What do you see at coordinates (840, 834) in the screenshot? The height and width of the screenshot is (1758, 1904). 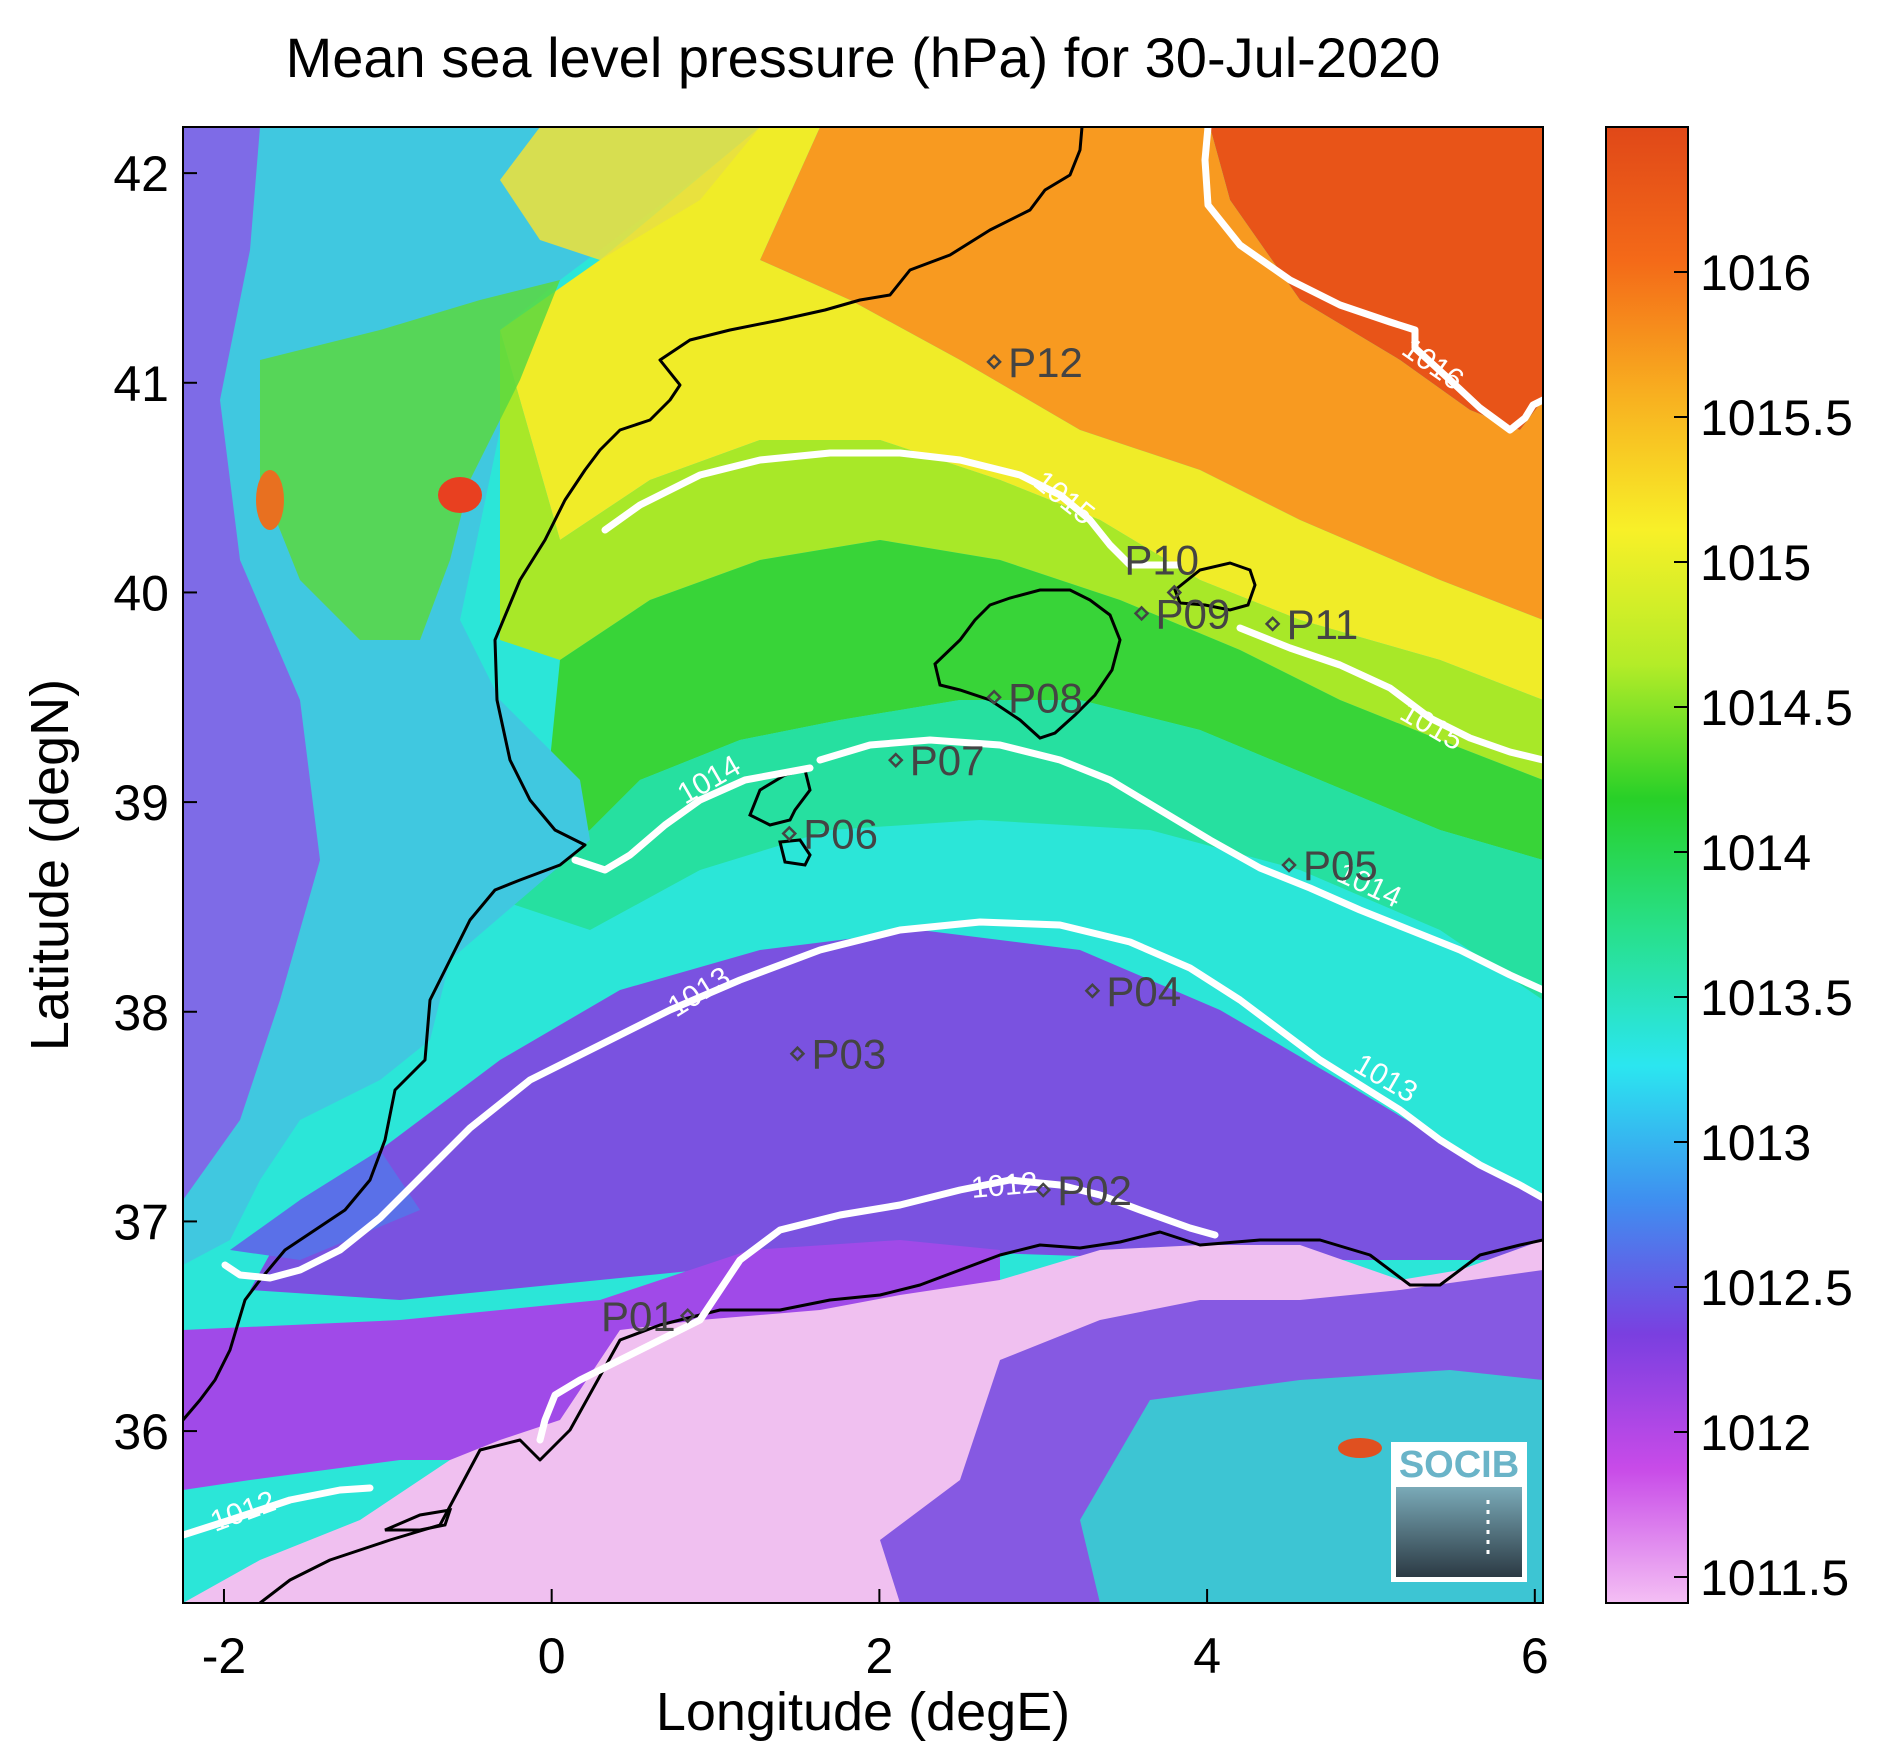 I see `station-label-p06: P06` at bounding box center [840, 834].